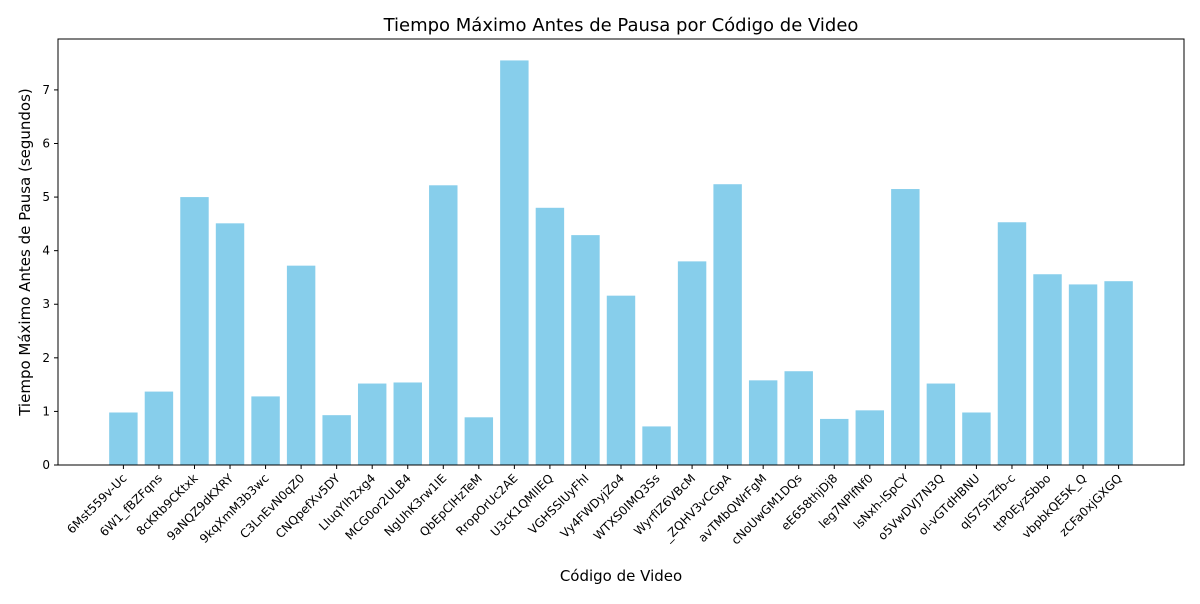 This screenshot has width=1200, height=604. I want to click on x-tick-label: zCFa0xjGXGQ, so click(1091, 505).